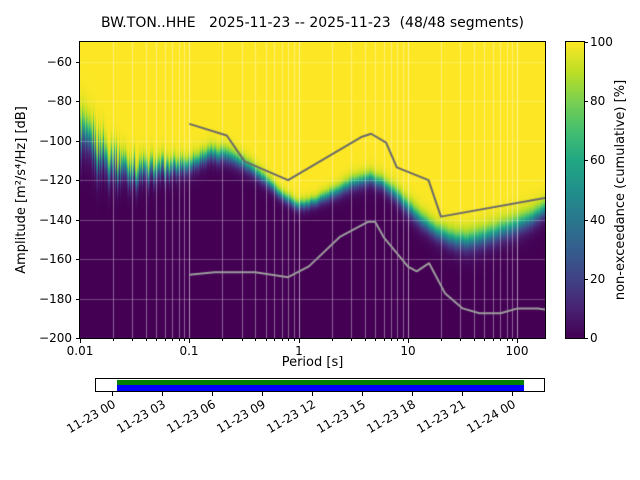  I want to click on timeline-coverage-bar, so click(320, 385).